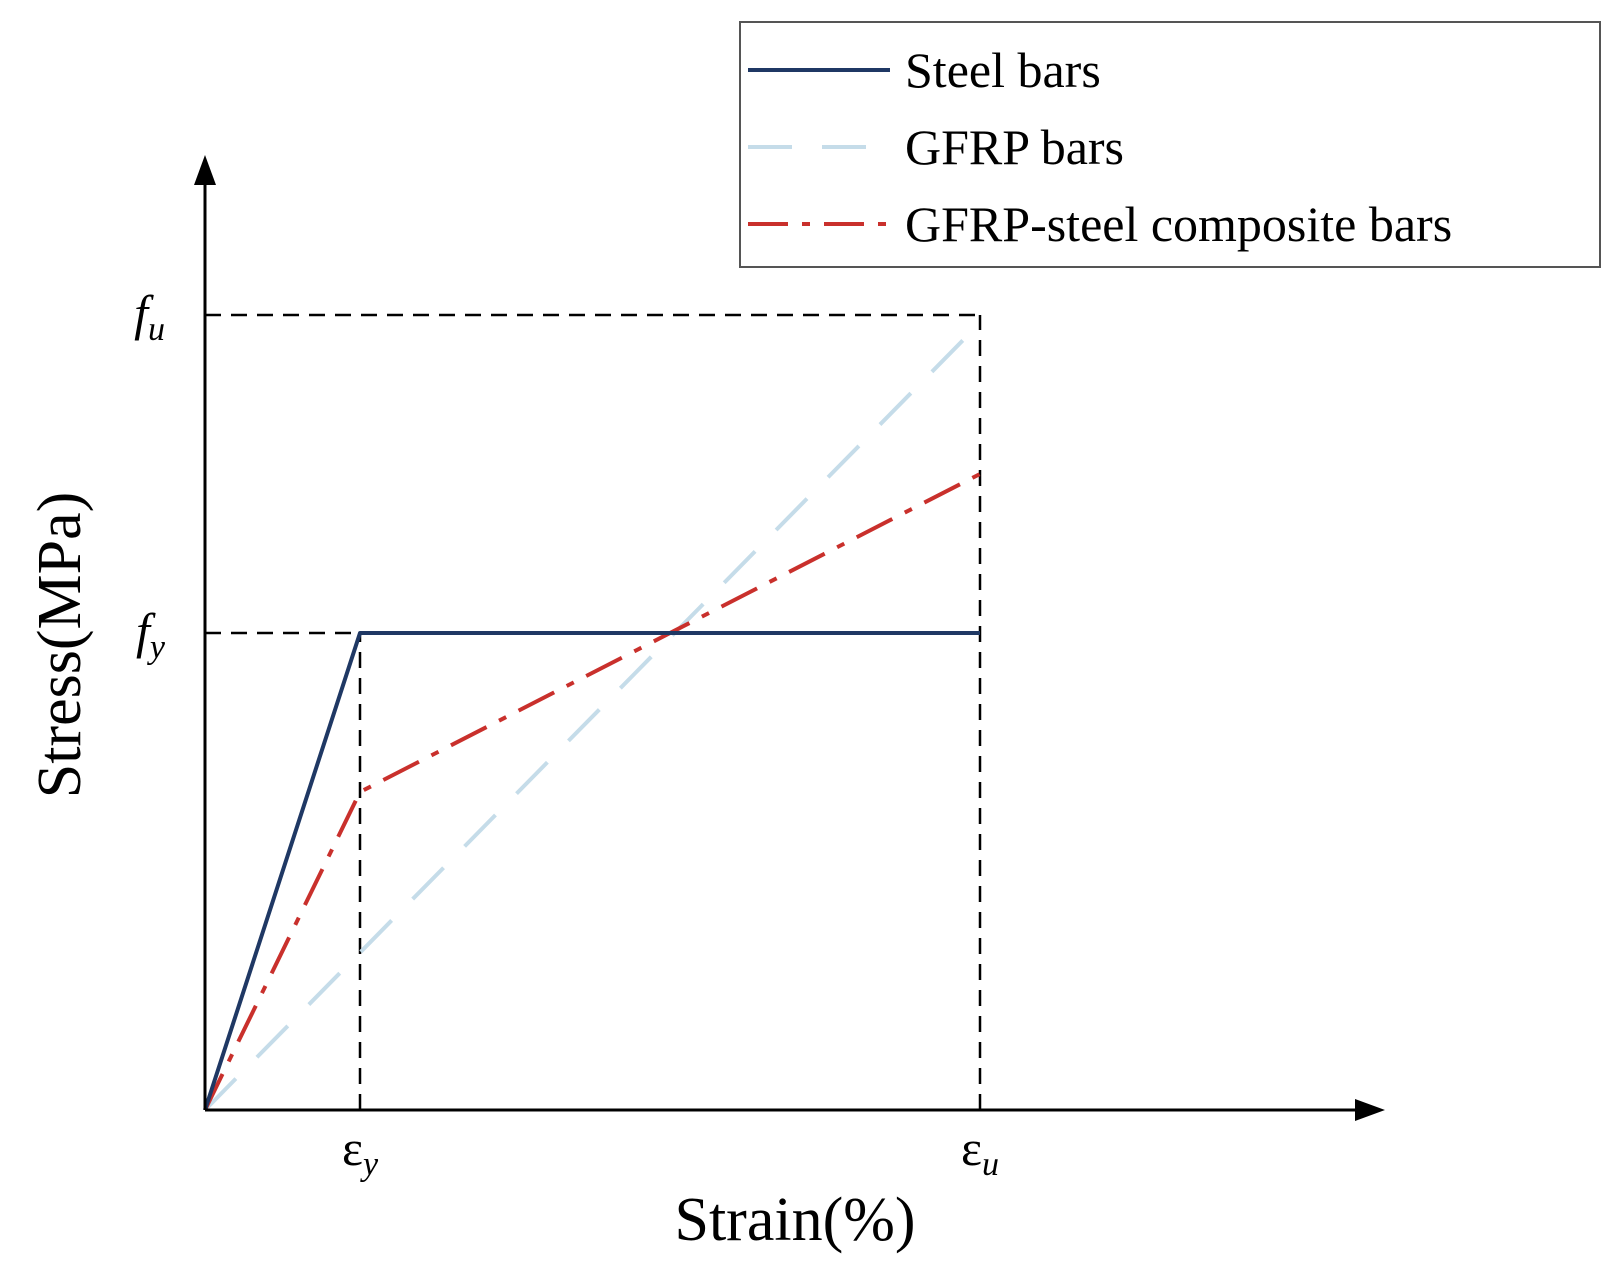  What do you see at coordinates (1178, 224) in the screenshot?
I see `legend-label-gfrp-steel-composite-bars: GFRP-steel composite bars` at bounding box center [1178, 224].